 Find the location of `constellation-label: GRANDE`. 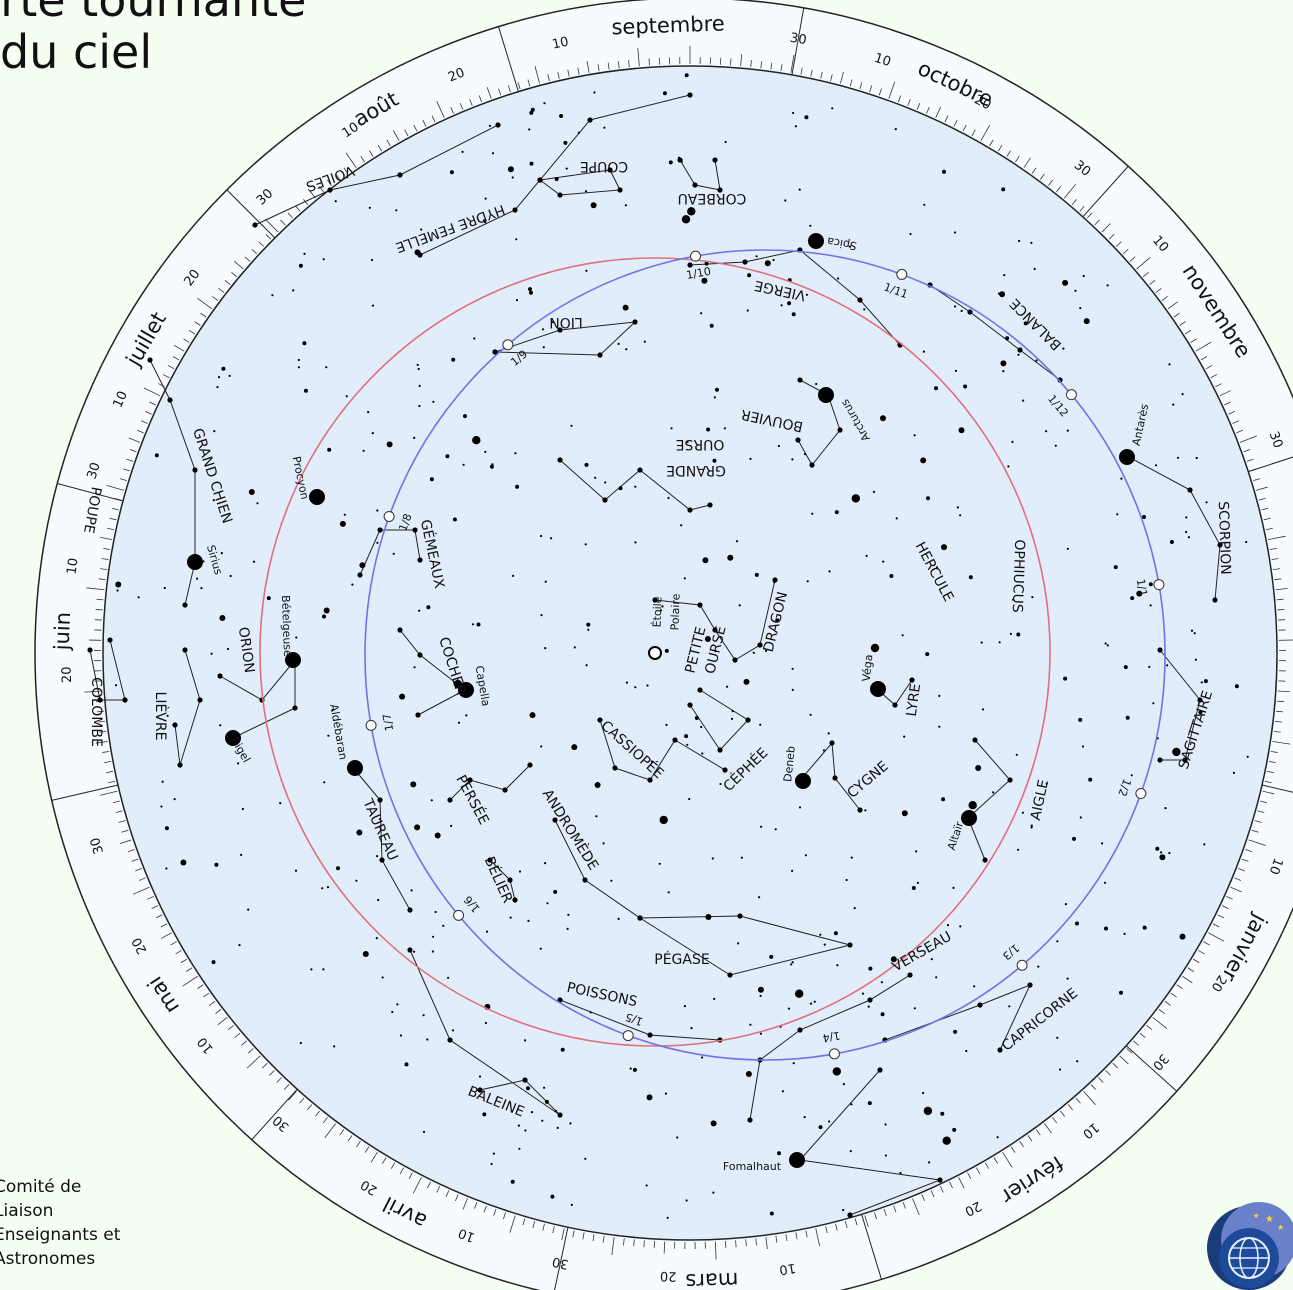

constellation-label: GRANDE is located at coordinates (696, 470).